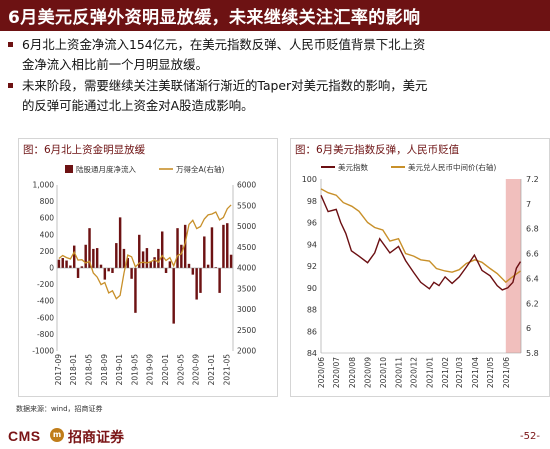 The width and height of the screenshot is (550, 449). Describe the element at coordinates (44, 185) in the screenshot. I see `y-tick-left: 1,000` at that location.